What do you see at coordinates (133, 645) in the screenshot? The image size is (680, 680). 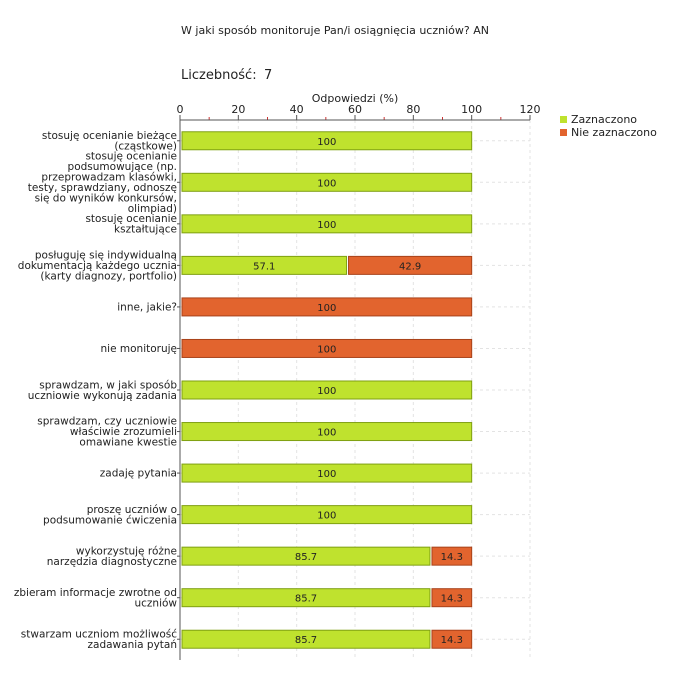 I see `category-label-line: zadawania pytań` at bounding box center [133, 645].